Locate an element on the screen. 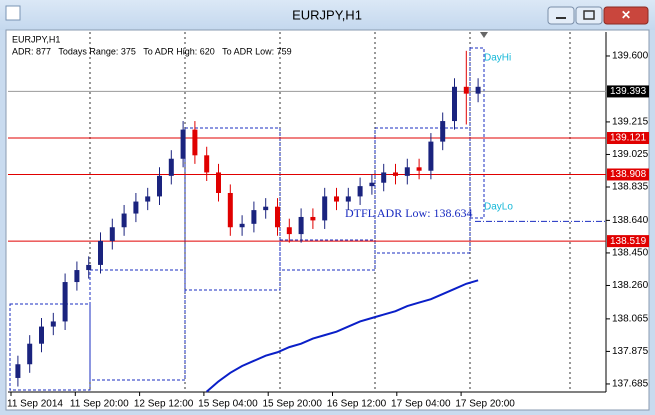 The image size is (655, 415). x-tick-label: 11 Sep 20:00 is located at coordinates (99, 404).